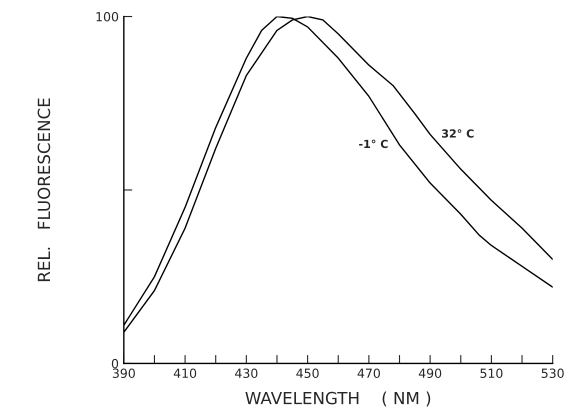 This screenshot has width=568, height=413. Describe the element at coordinates (115, 363) in the screenshot. I see `y-tick-label: 0` at that location.